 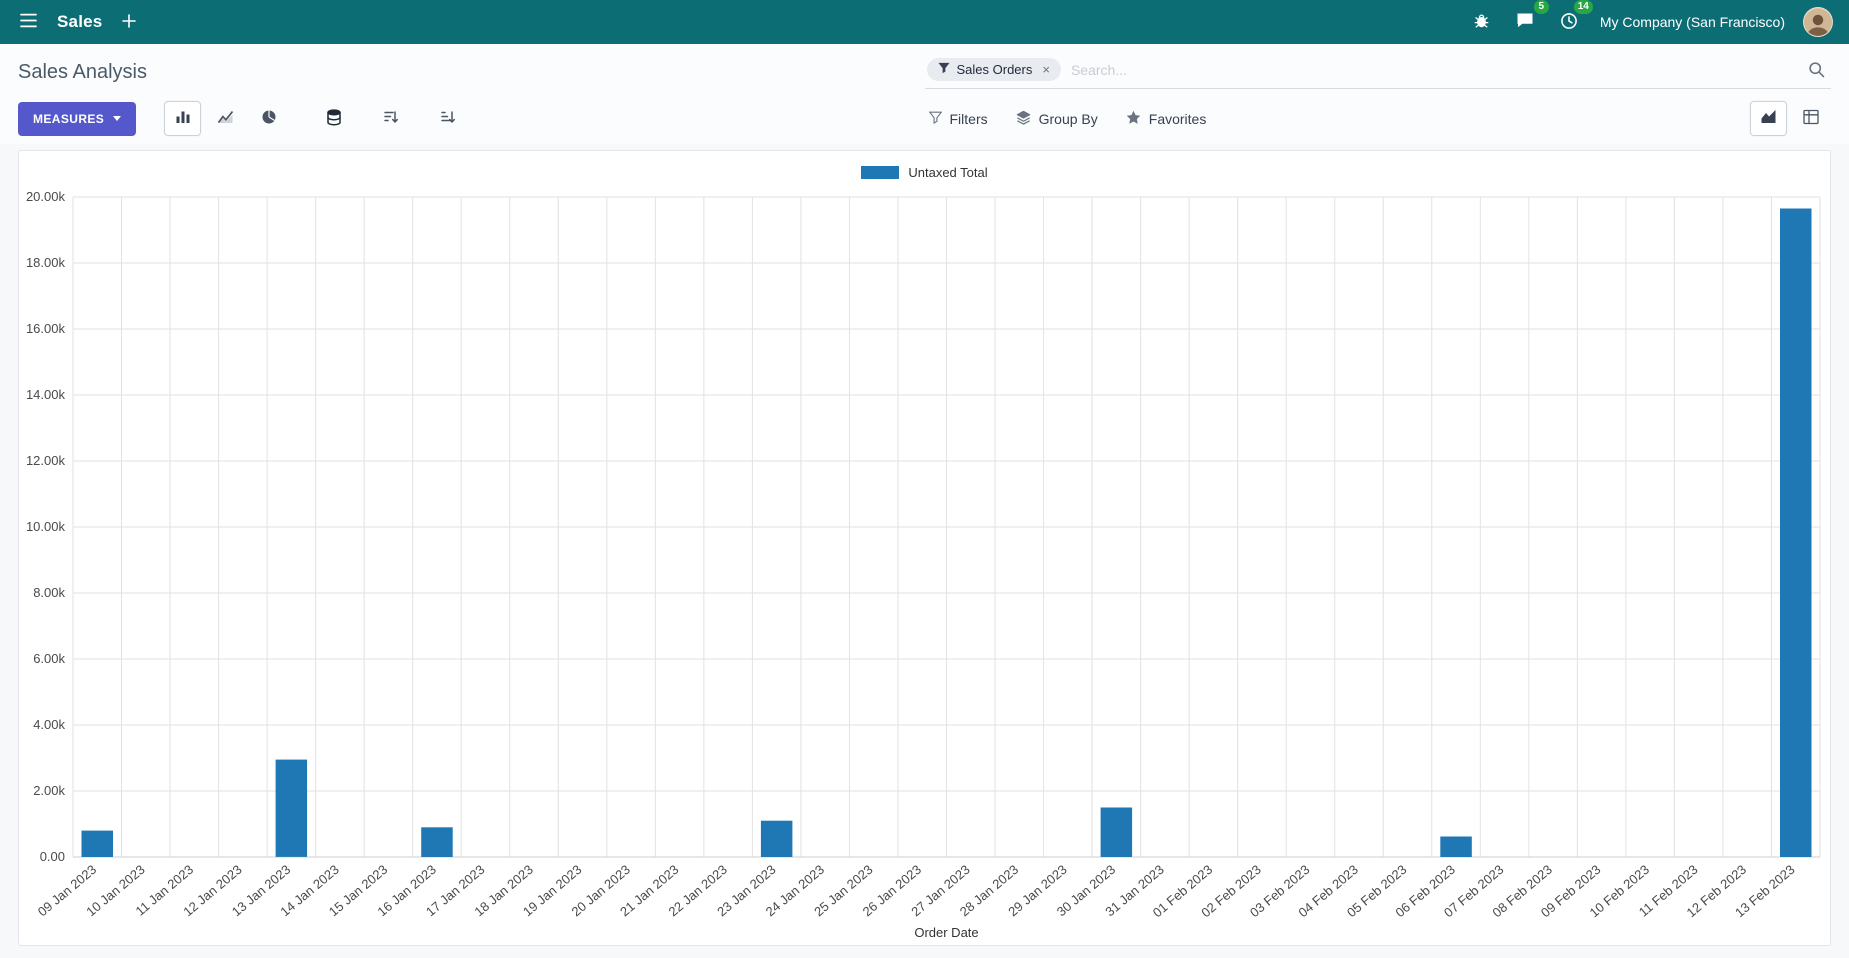 I want to click on stacked-toggle-button, so click(x=333, y=118).